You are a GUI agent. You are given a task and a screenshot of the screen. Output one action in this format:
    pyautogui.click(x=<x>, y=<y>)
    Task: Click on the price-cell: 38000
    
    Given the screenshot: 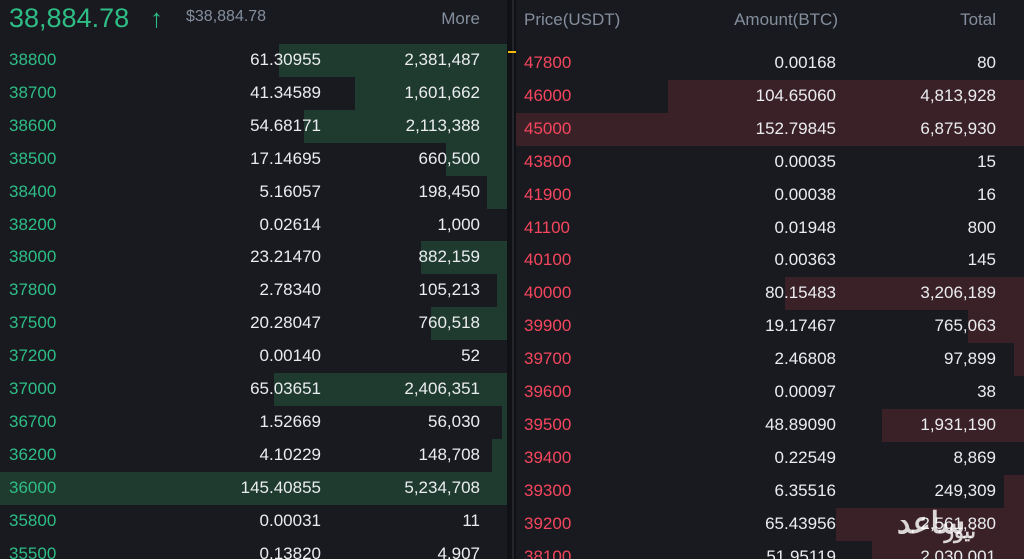 What is the action you would take?
    pyautogui.click(x=33, y=257)
    